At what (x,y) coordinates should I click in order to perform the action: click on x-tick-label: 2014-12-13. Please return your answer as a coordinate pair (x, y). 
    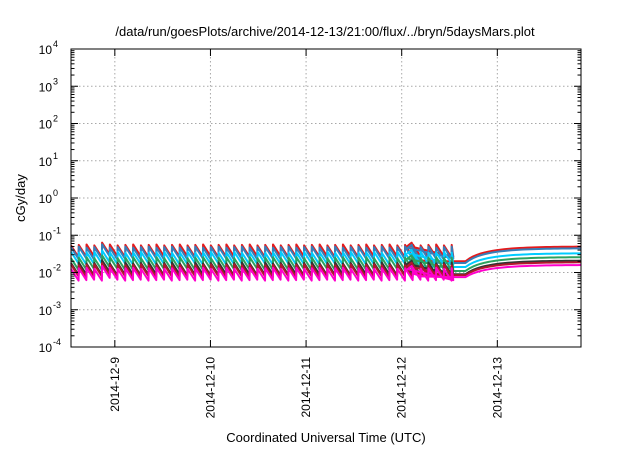
    Looking at the image, I should click on (497, 388).